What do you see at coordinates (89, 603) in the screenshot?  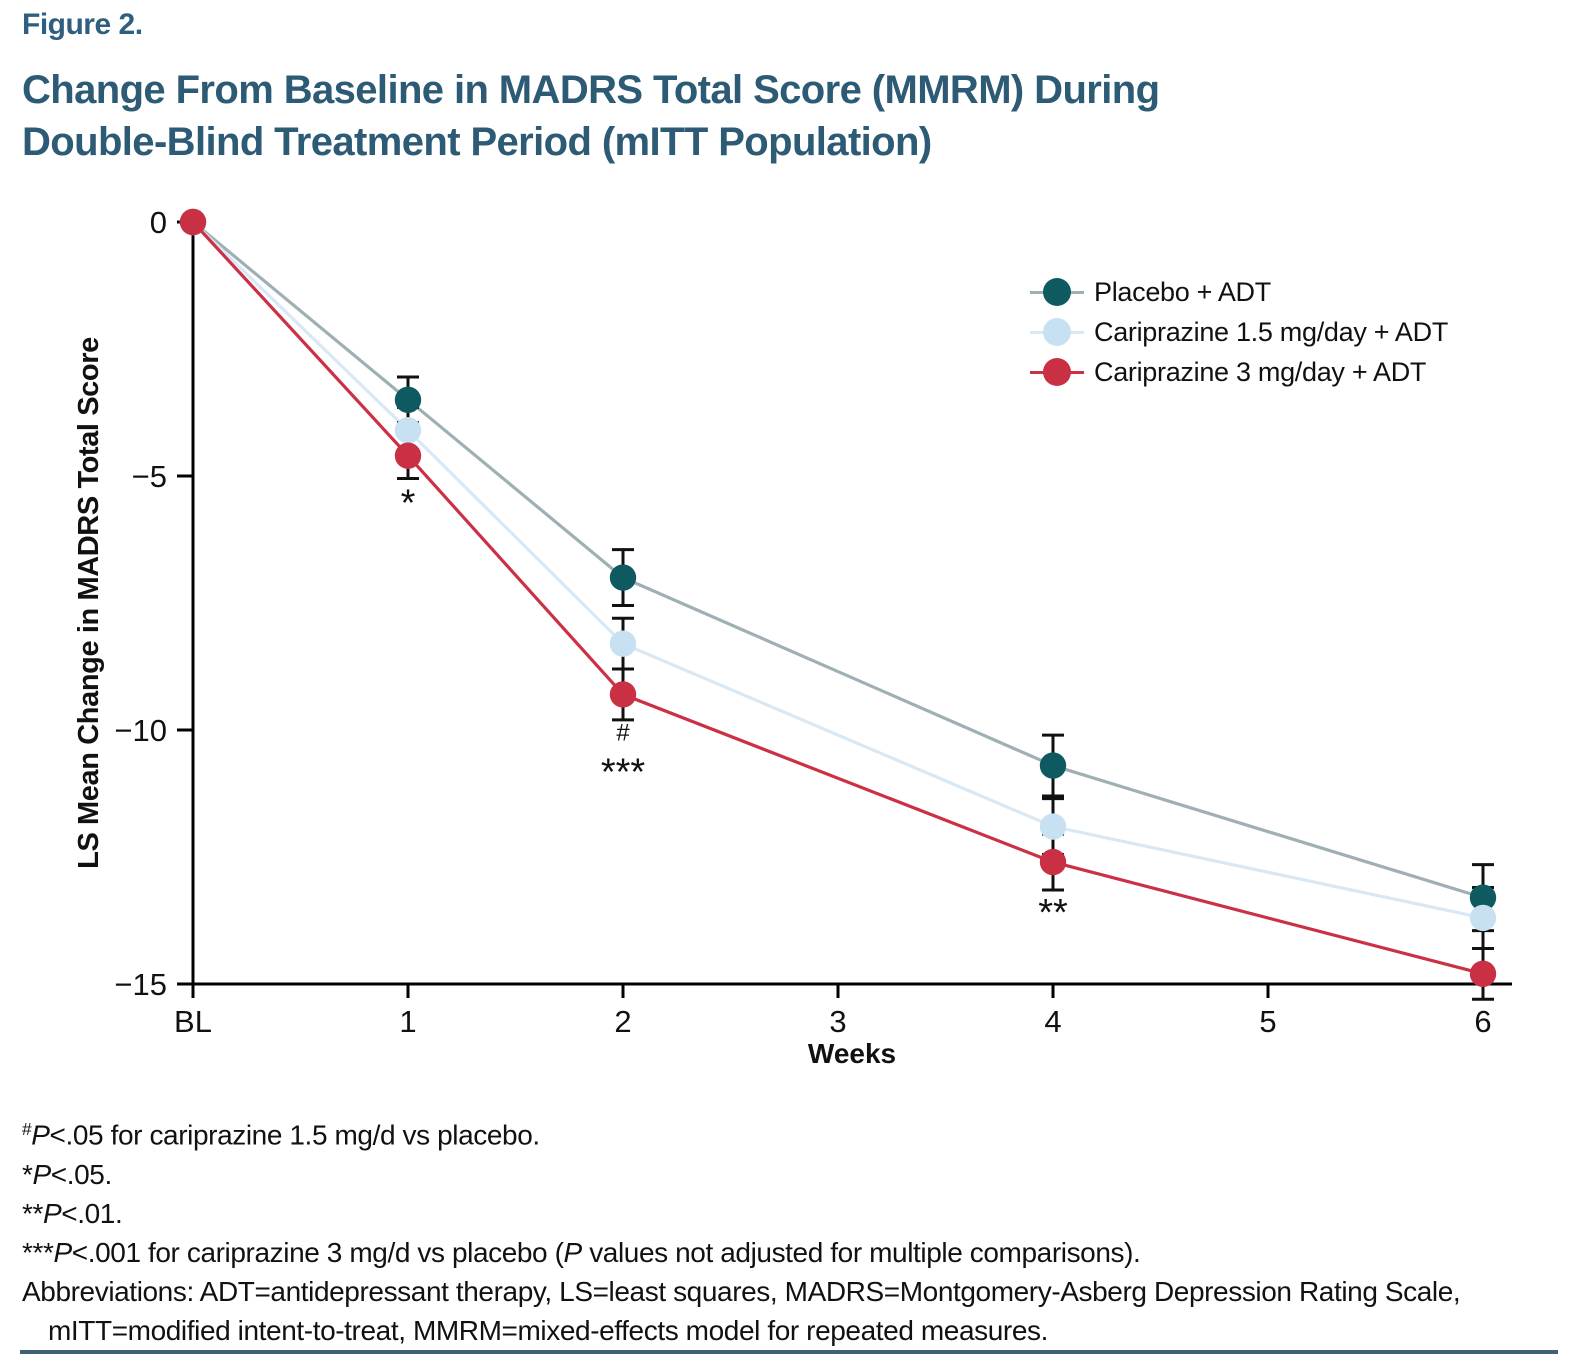 I see `y-axis-title: LS Mean Change in MADRS Total Score` at bounding box center [89, 603].